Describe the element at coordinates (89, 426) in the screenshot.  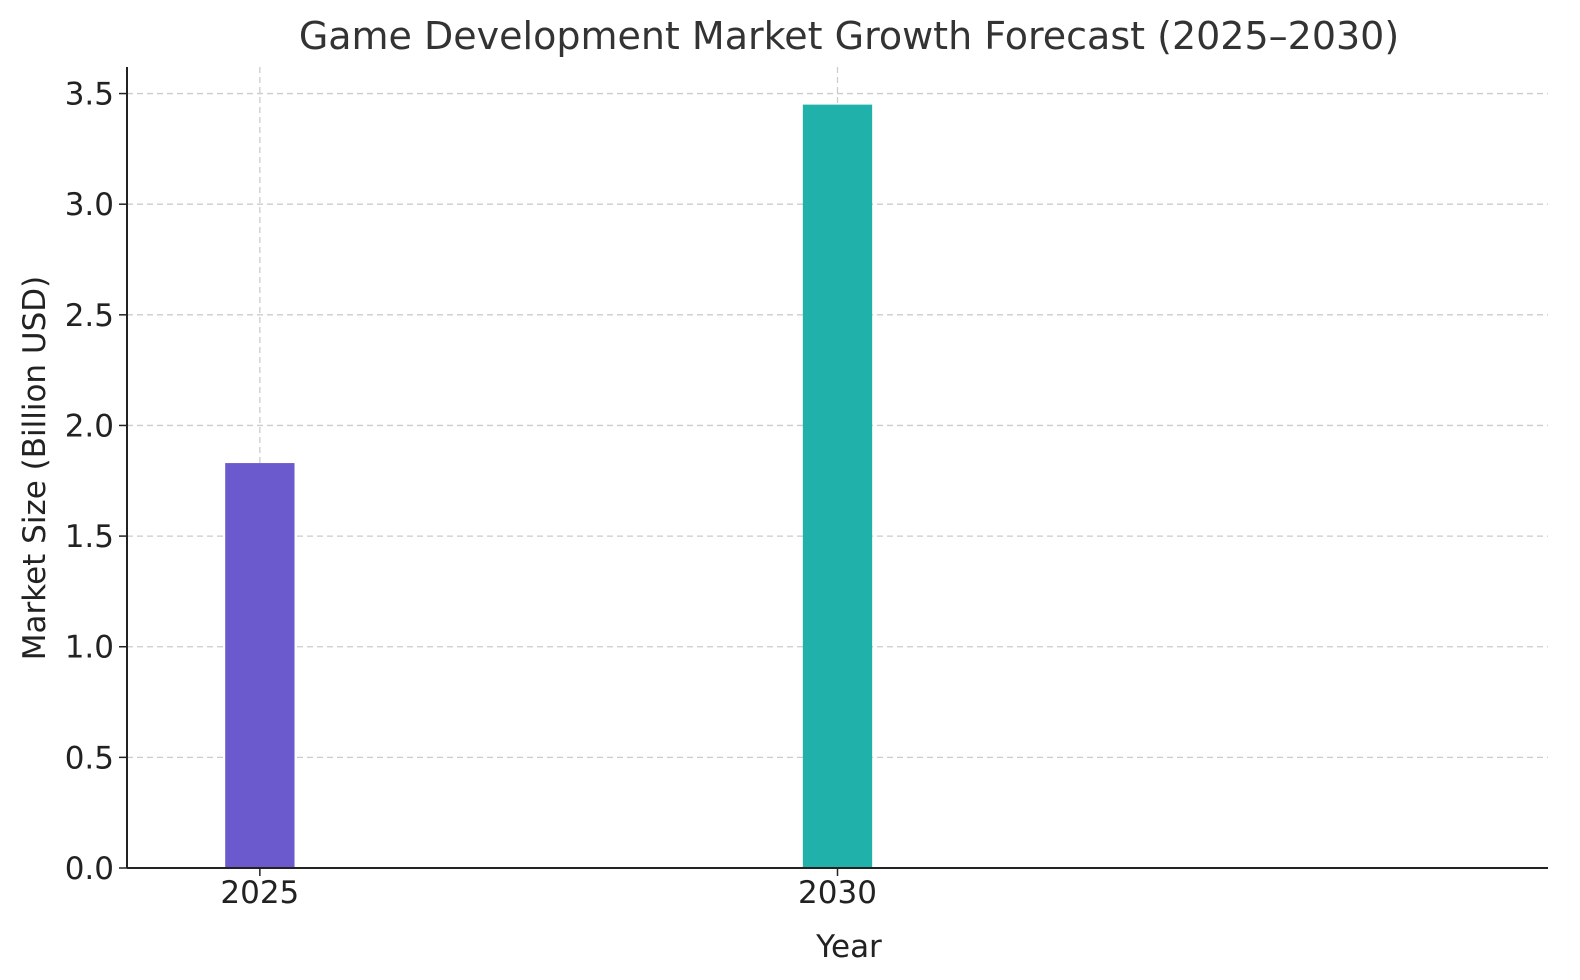
I see `y-tick-label: 2.0` at that location.